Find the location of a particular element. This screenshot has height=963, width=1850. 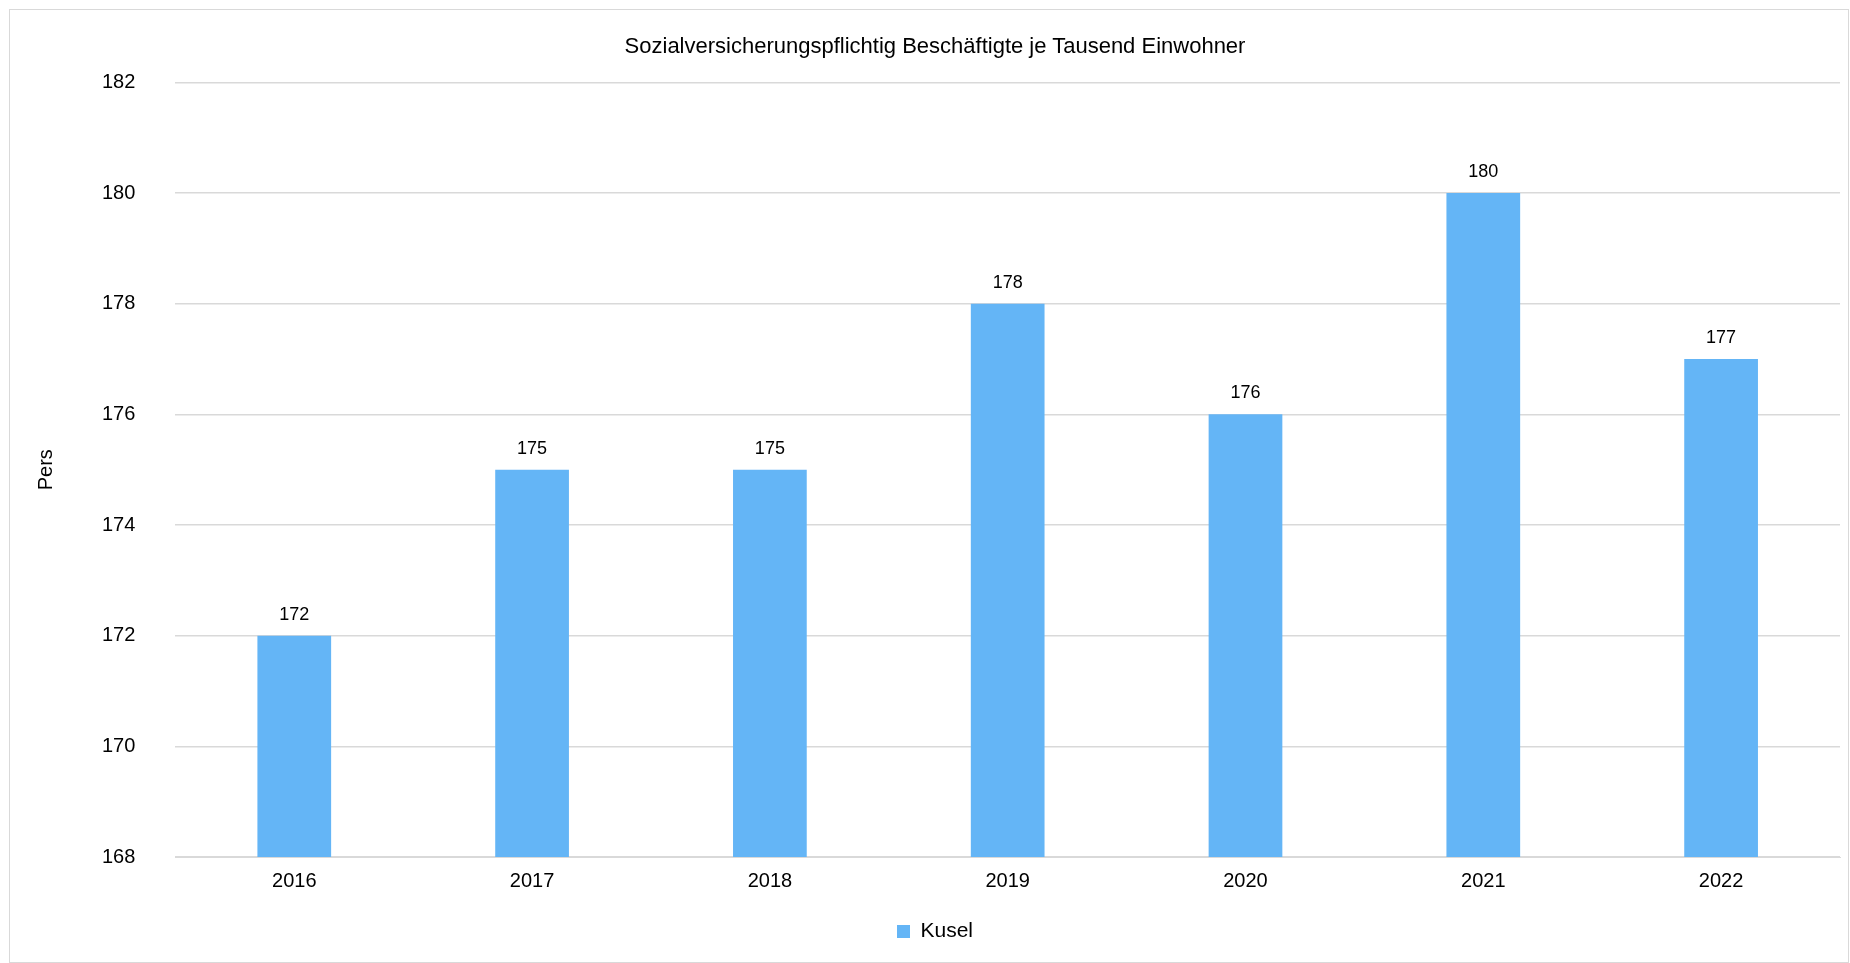

y-tick-label: 178 is located at coordinates (118, 302).